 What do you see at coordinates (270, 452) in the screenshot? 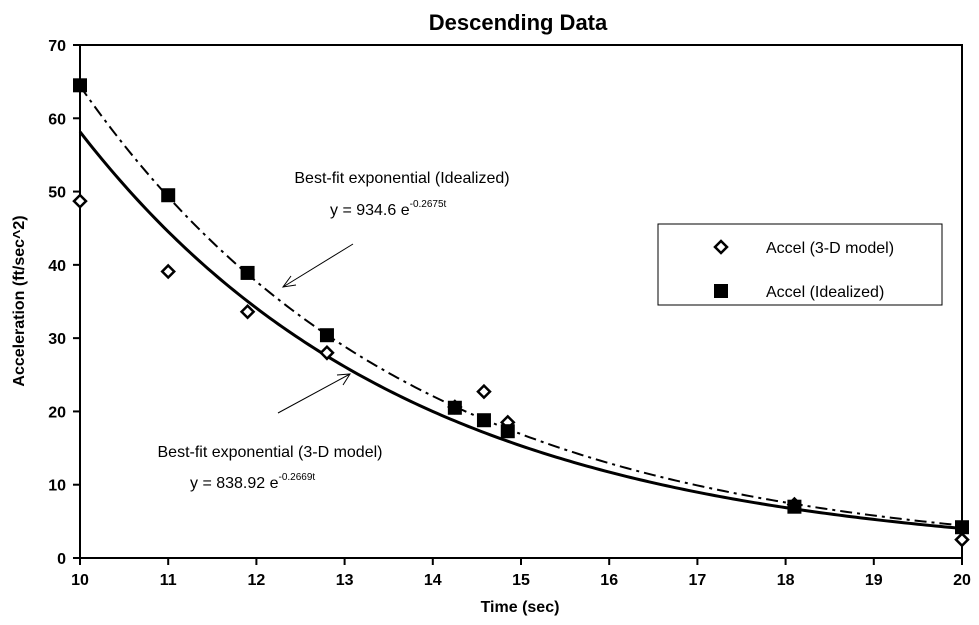
I see `annotation-3d-title: Best-fit exponential (3-D model)` at bounding box center [270, 452].